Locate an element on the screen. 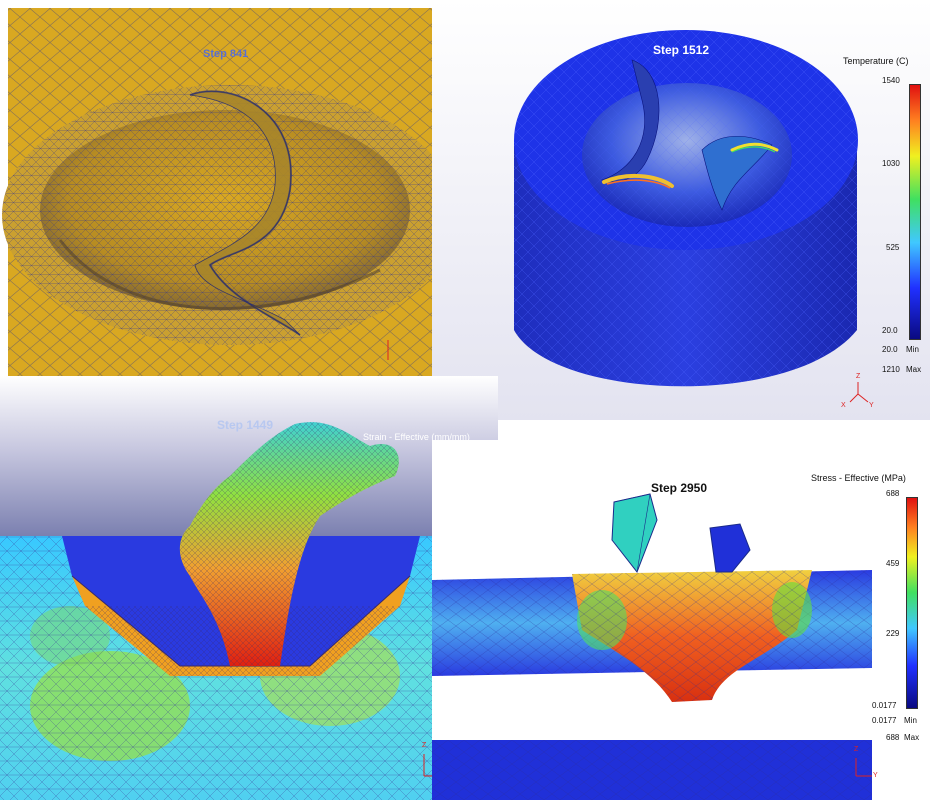 The width and height of the screenshot is (930, 800). legend-tick: 525 is located at coordinates (893, 247).